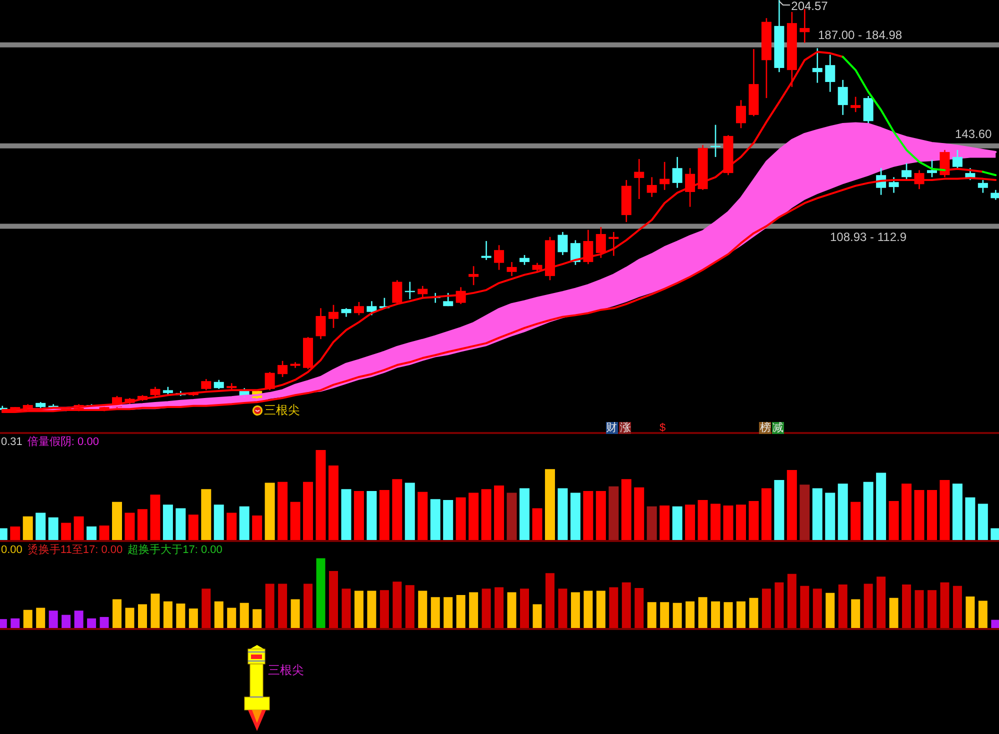 This screenshot has height=734, width=999. What do you see at coordinates (860, 35) in the screenshot?
I see `annotation: 187.00 - 184.98` at bounding box center [860, 35].